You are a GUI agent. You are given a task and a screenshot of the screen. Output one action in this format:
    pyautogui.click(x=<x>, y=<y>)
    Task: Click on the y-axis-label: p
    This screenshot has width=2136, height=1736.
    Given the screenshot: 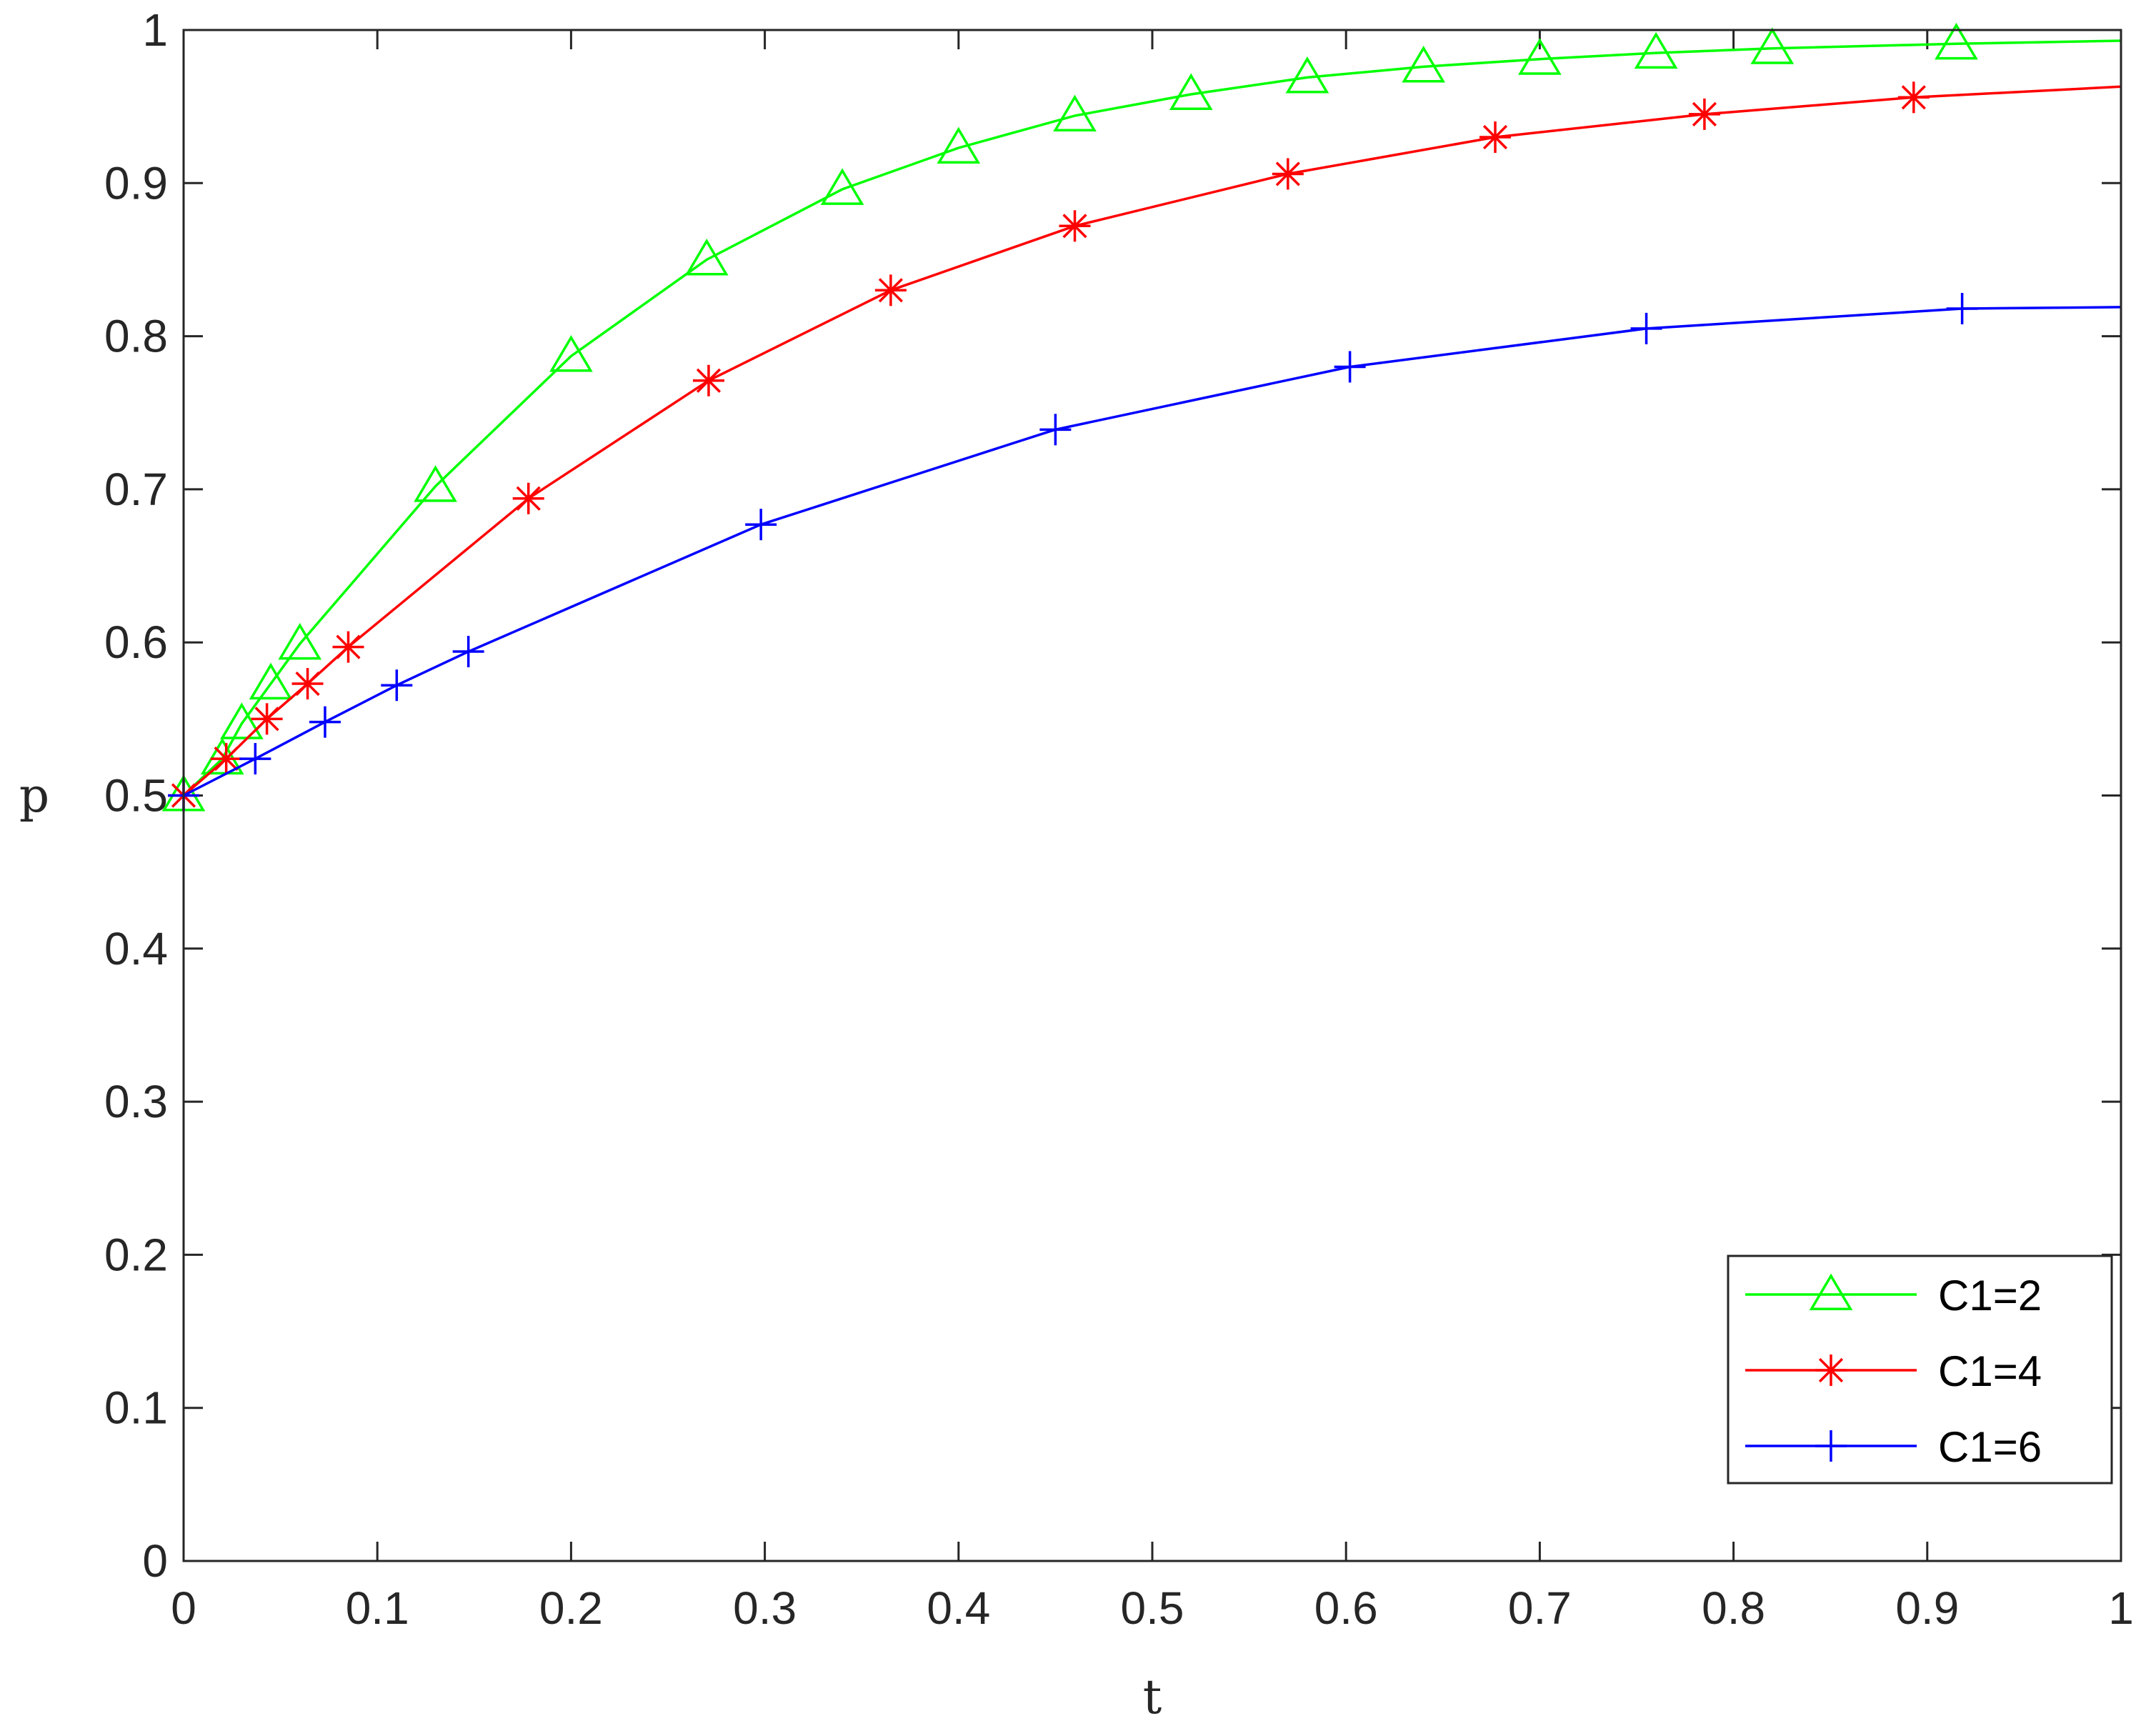 What is the action you would take?
    pyautogui.click(x=34, y=795)
    